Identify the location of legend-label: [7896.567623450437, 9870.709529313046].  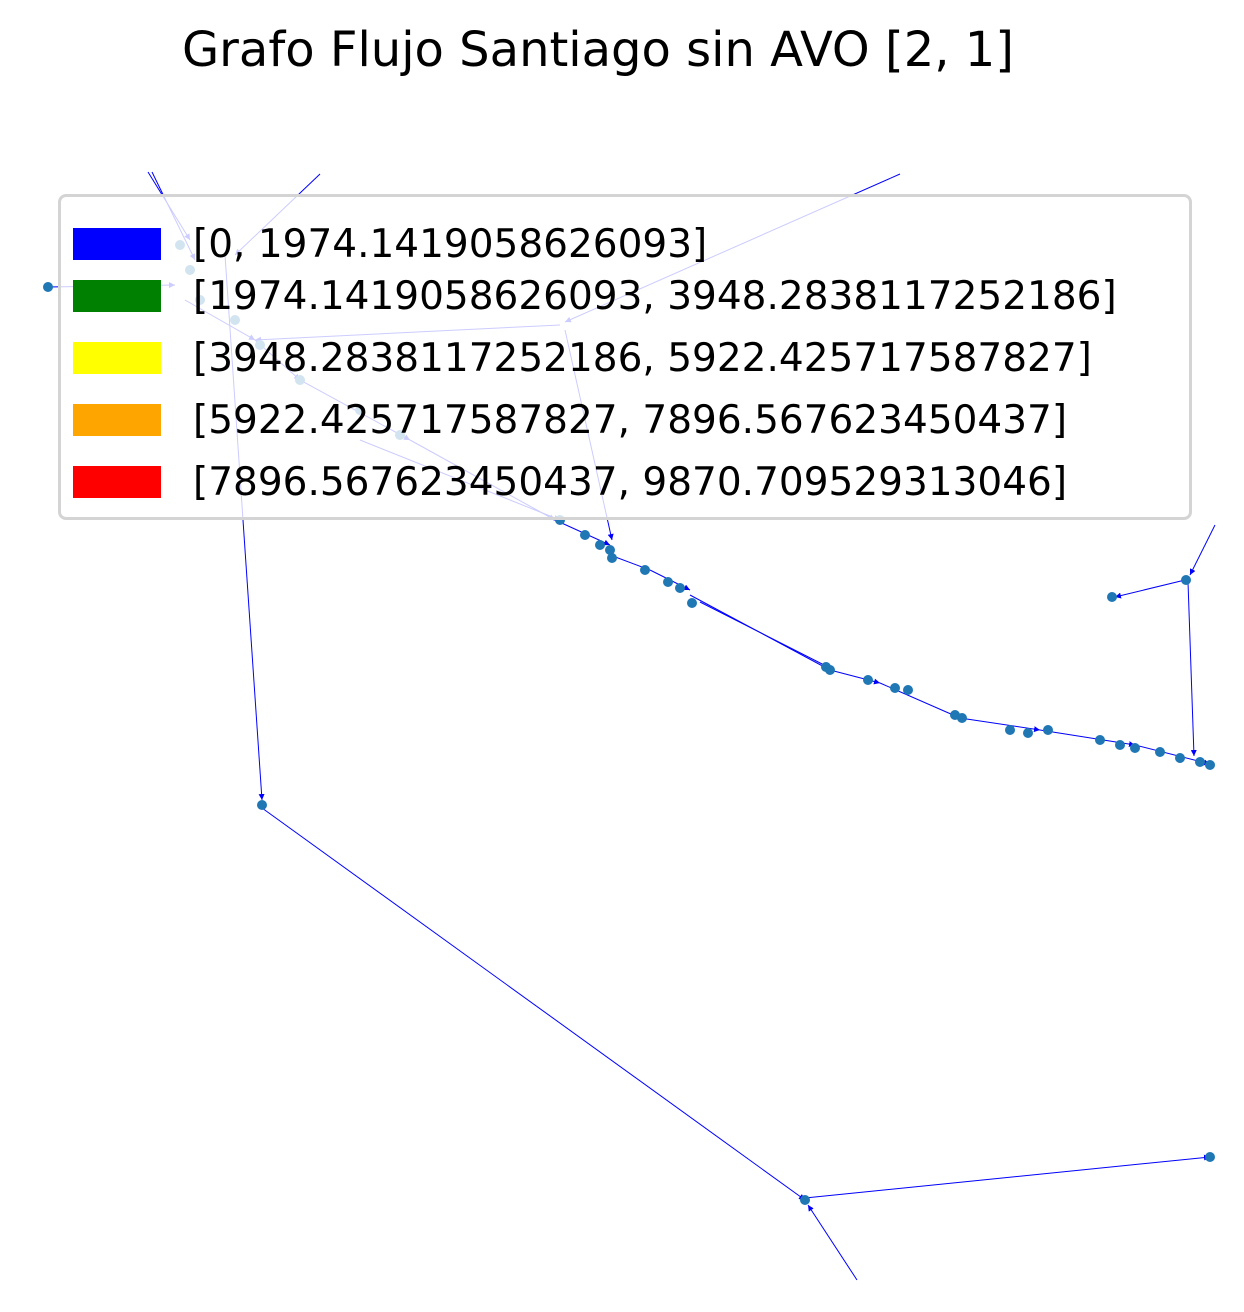
(630, 482).